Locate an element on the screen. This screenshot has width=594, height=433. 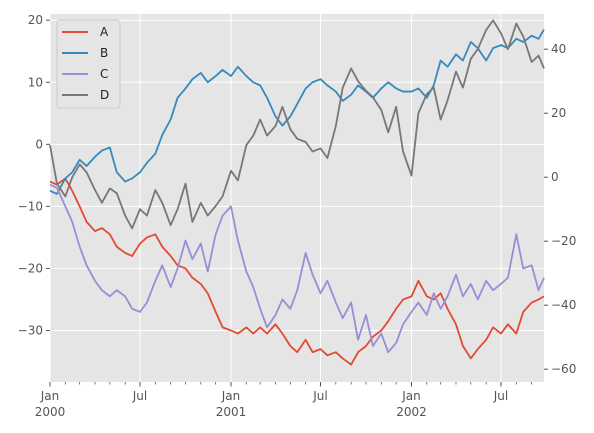
y-right-tick-label: 0 is located at coordinates (555, 177).